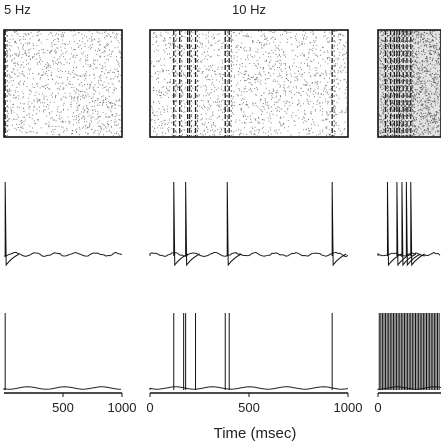 The image size is (441, 441). I want to click on column-titles: 5 Hz 10 Hz, so click(135, 9).